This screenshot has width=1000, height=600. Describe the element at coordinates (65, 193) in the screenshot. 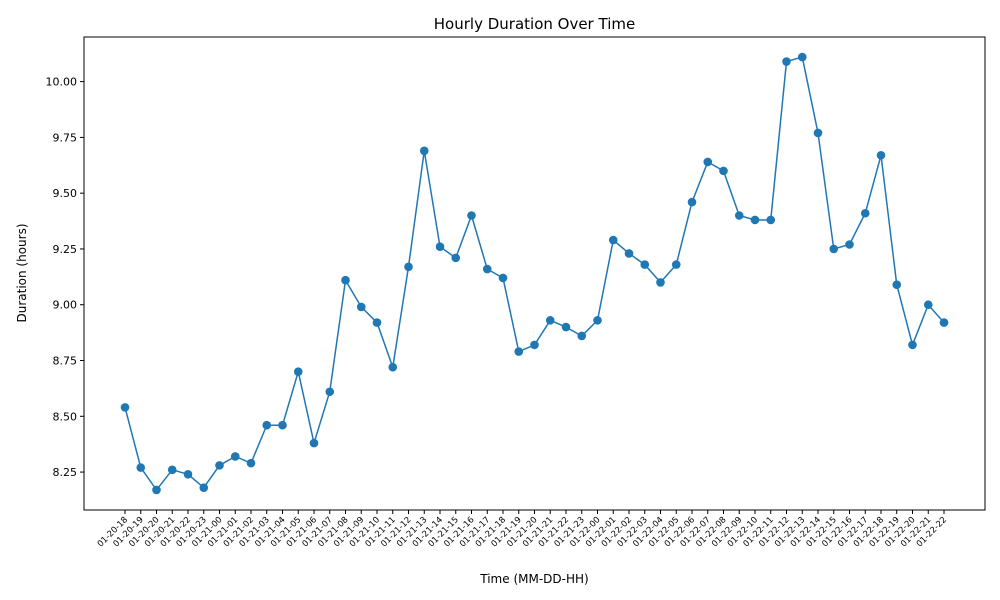

I see `y-tick-label: 9.50` at that location.